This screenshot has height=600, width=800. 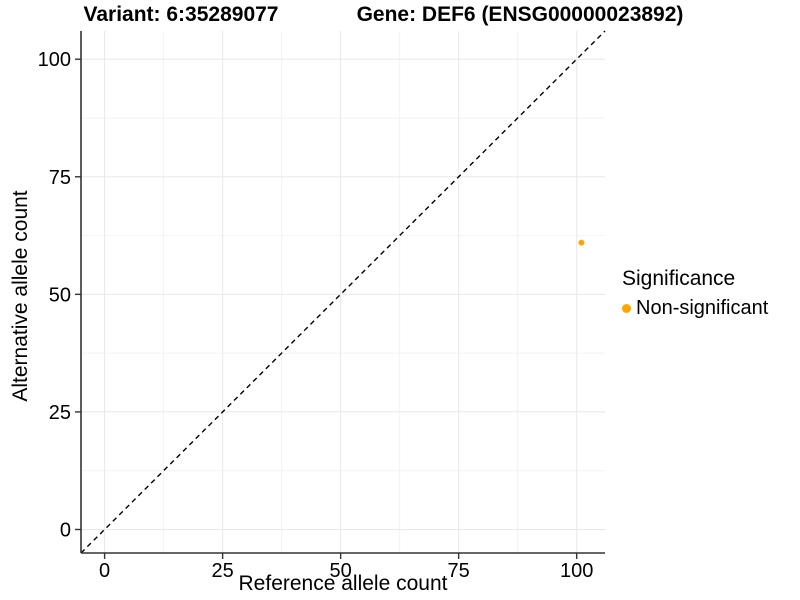 I want to click on y-axis-title: Alternative allele count, so click(x=20, y=296).